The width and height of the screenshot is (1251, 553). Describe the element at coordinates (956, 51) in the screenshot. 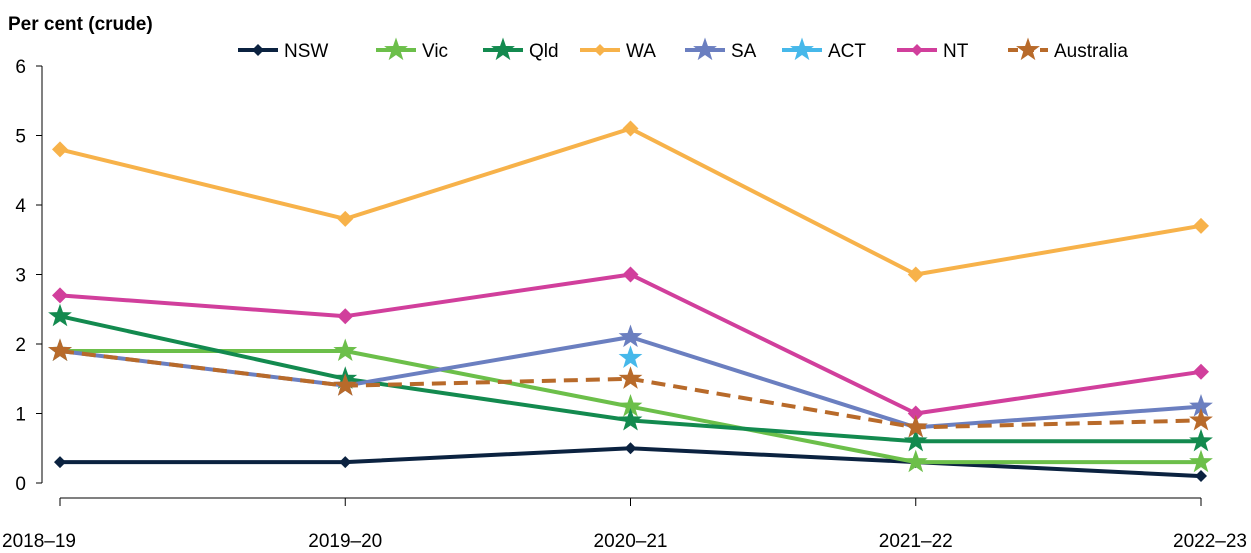

I see `legend-label: NT` at that location.